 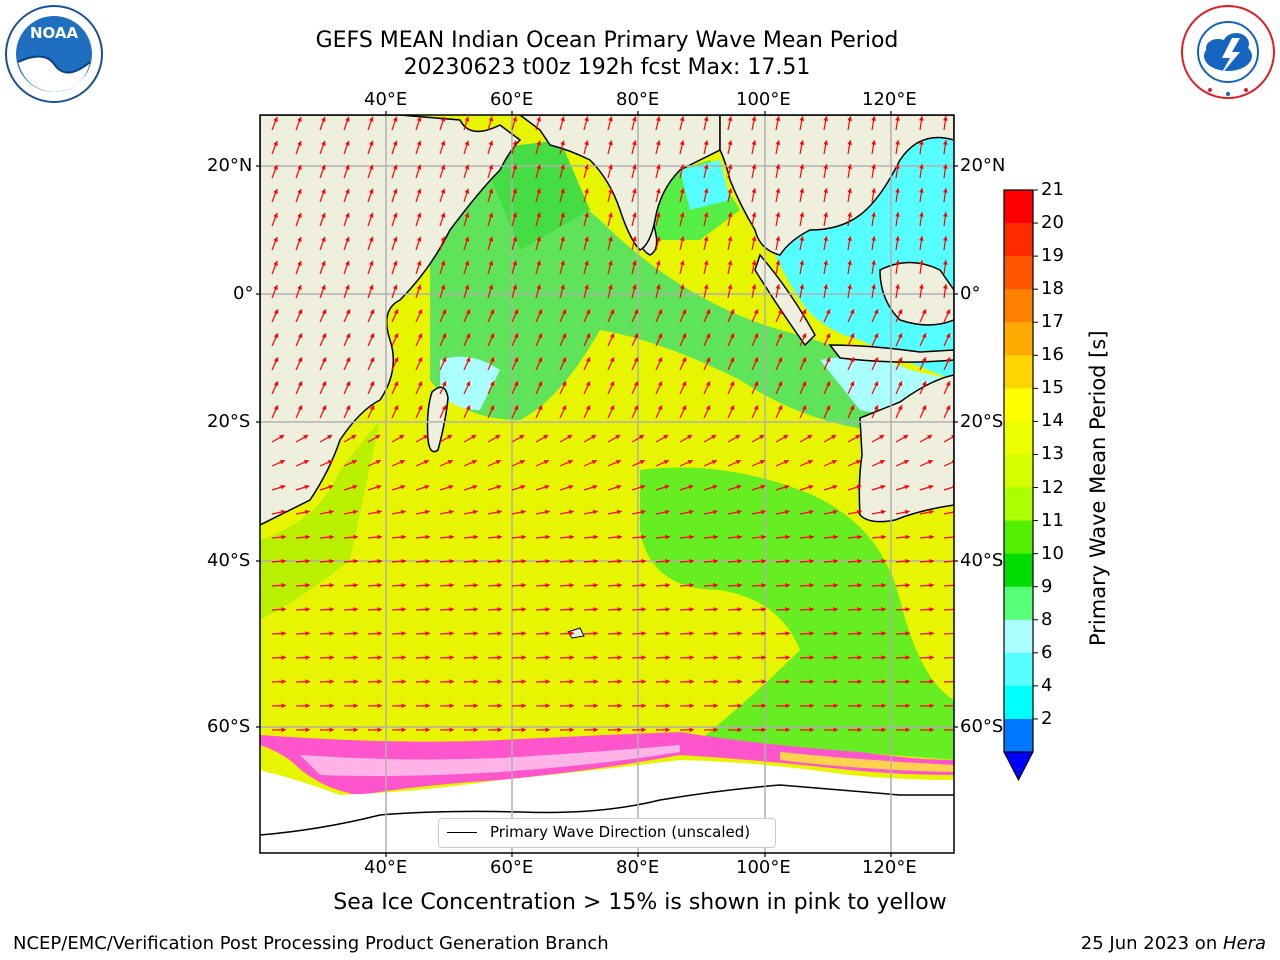 What do you see at coordinates (1047, 685) in the screenshot?
I see `colorbar-tick-label: 4` at bounding box center [1047, 685].